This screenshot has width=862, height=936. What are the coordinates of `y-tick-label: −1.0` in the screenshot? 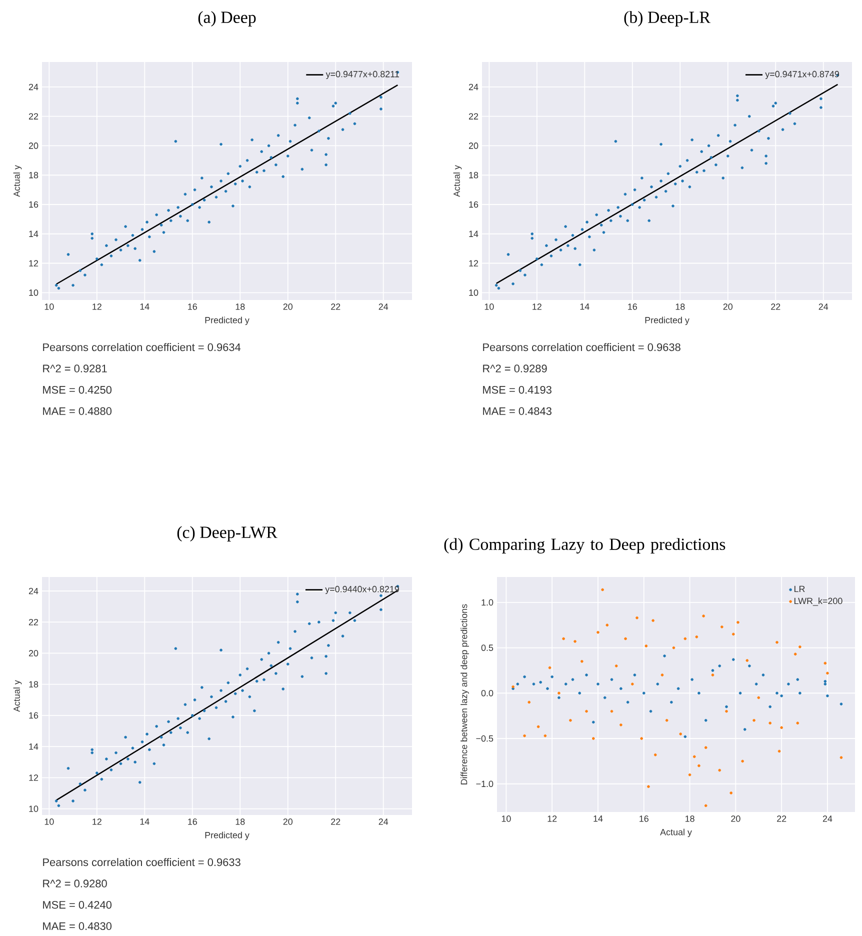 It's located at (485, 784).